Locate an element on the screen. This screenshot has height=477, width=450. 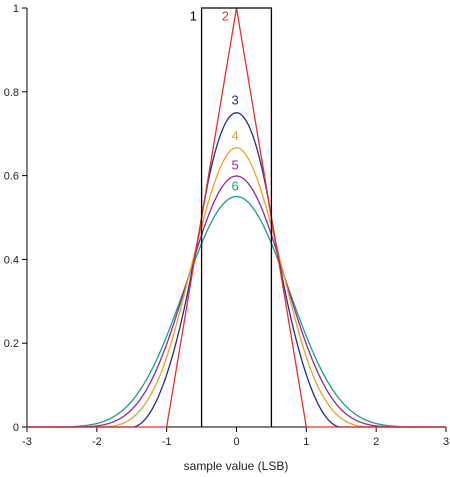
series-label-6: 6 is located at coordinates (234, 185).